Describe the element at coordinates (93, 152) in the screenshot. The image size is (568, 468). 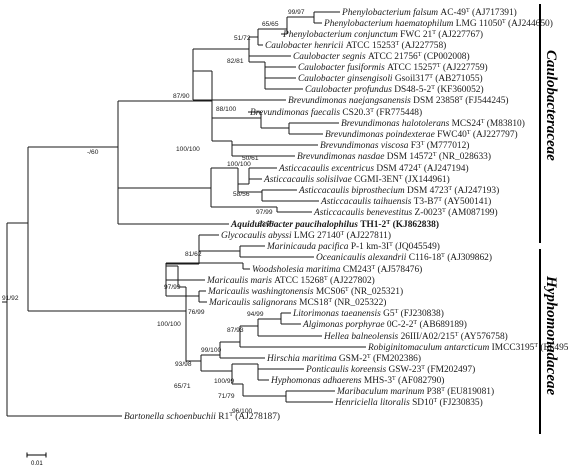
I see `bootstrap-value: -/60` at that location.